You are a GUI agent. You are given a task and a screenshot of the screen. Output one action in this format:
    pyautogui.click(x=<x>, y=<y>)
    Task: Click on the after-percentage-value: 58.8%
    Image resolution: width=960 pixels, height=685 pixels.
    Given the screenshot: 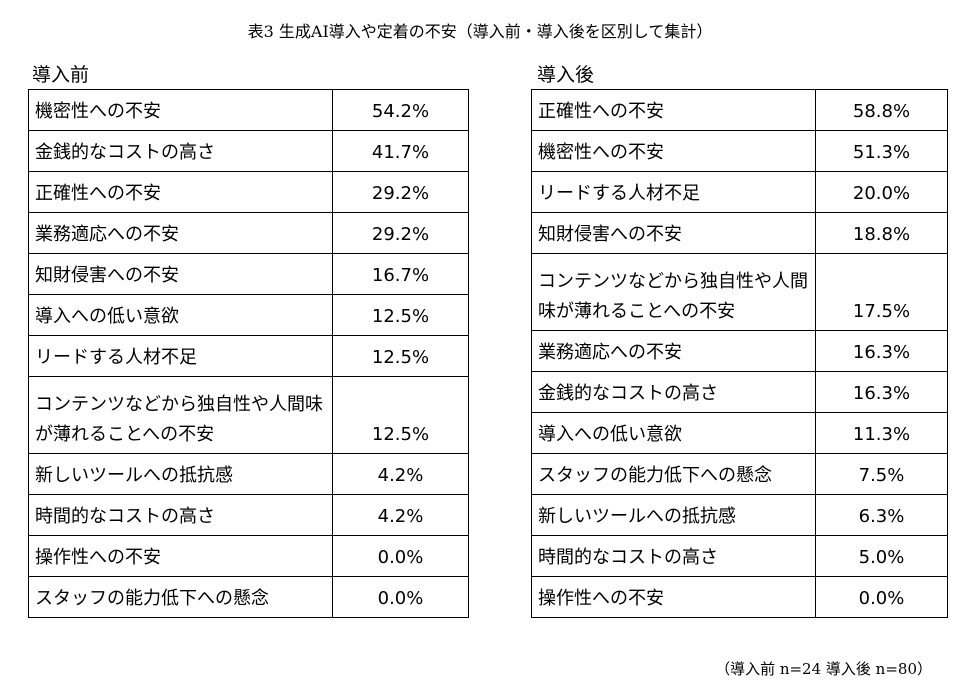 What is the action you would take?
    pyautogui.click(x=881, y=110)
    